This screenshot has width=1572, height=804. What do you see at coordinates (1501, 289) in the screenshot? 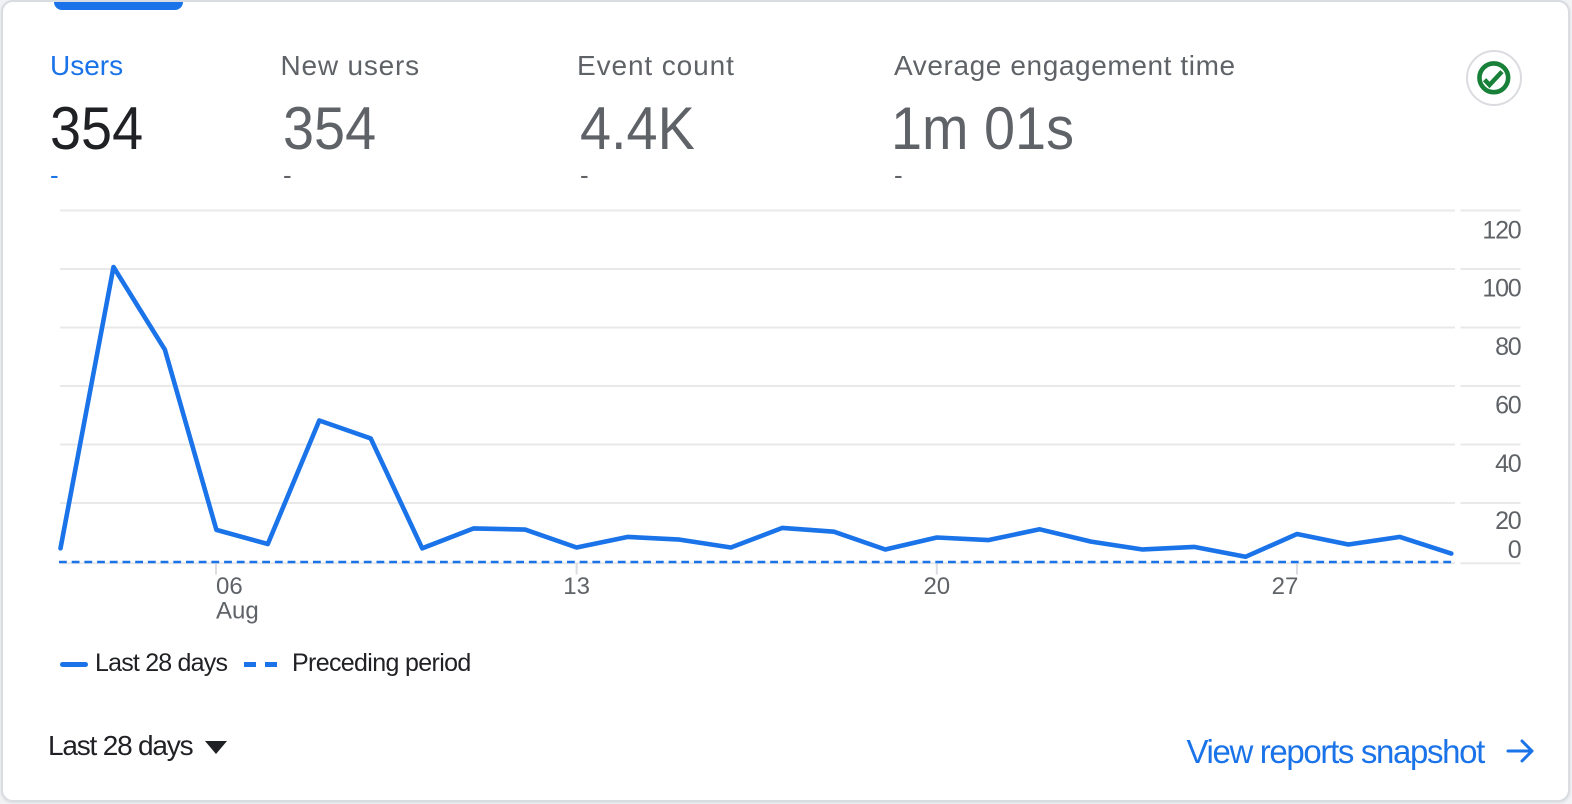
I see `svg-text: 100` at bounding box center [1501, 289].